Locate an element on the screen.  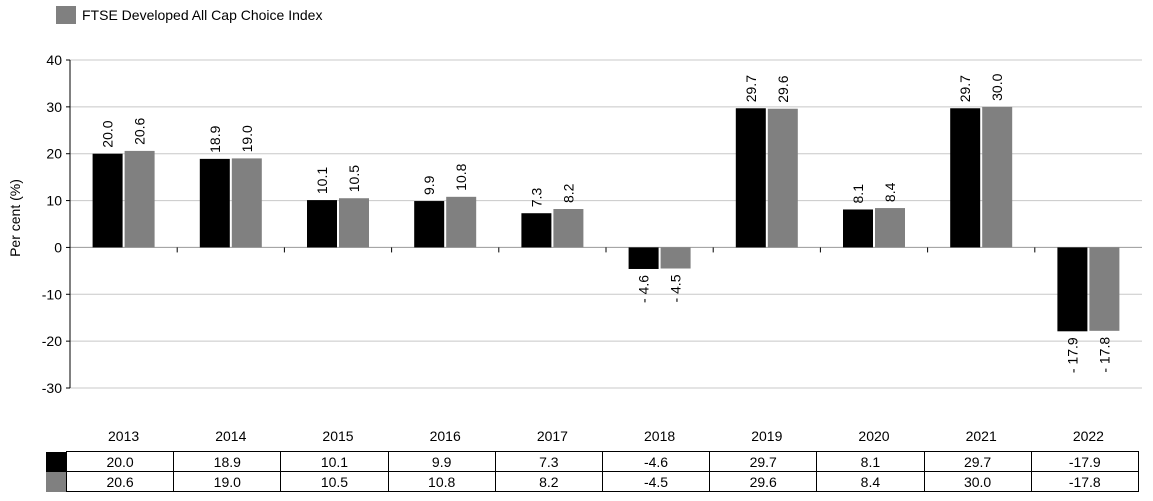
table-cell: 20.6 is located at coordinates (120, 481).